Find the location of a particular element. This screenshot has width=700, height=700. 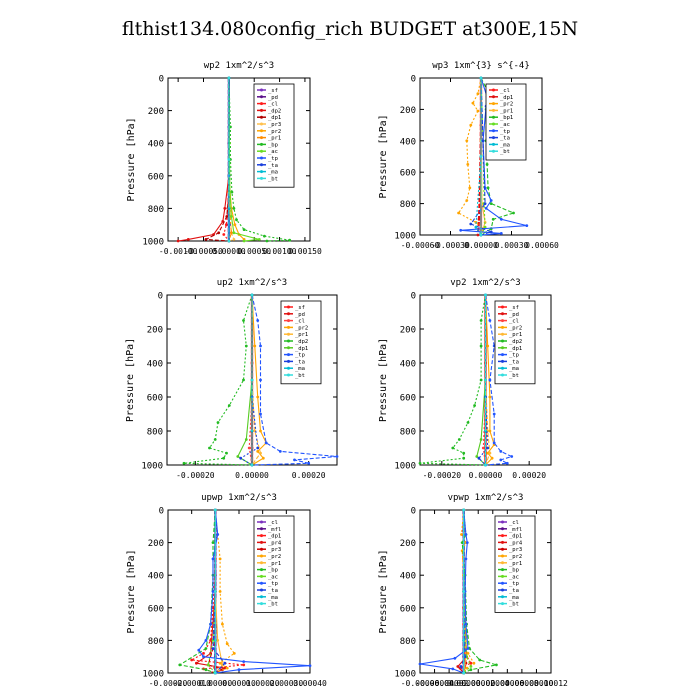

x-tick-label: 0.00000 is located at coordinates (481, 245).